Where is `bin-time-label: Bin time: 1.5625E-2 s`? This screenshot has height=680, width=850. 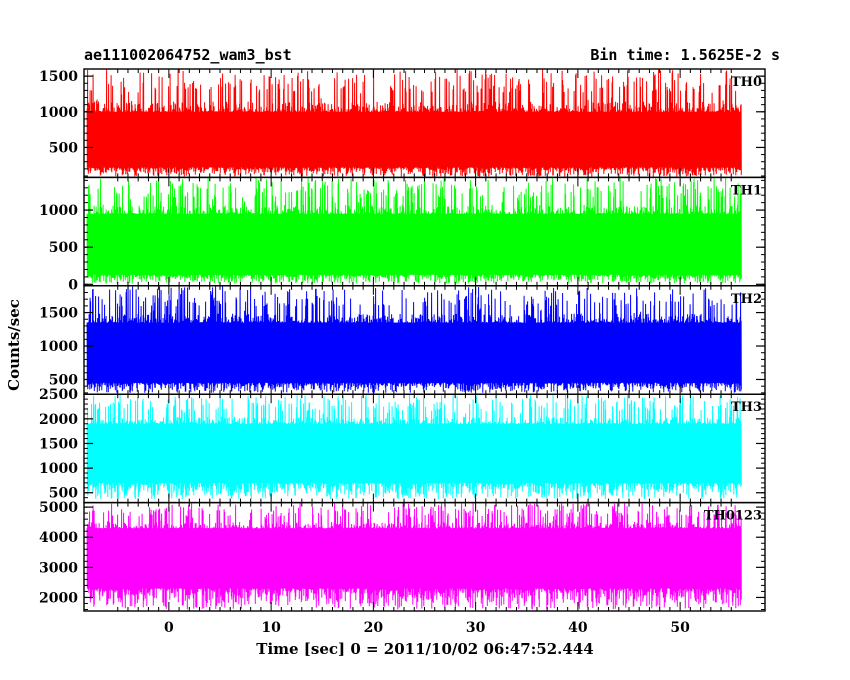
bin-time-label: Bin time: 1.5625E-2 s is located at coordinates (685, 55).